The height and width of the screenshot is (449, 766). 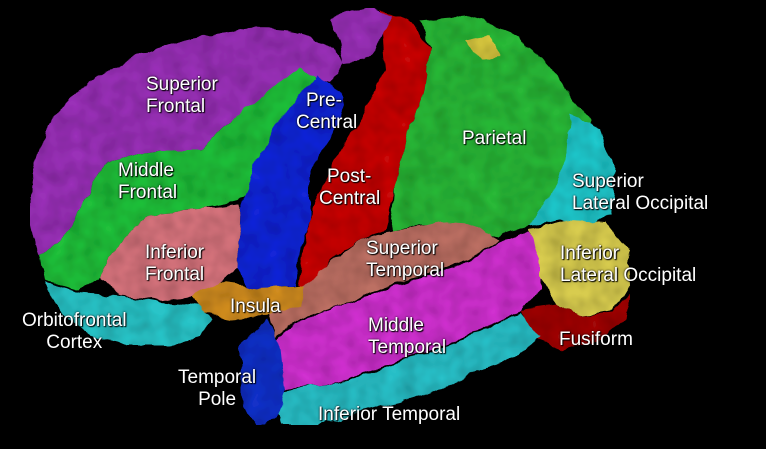 I want to click on label-superior-temporal: Superior Temporal, so click(x=405, y=260).